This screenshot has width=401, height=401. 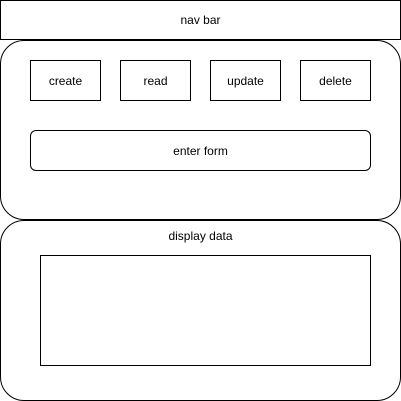 I want to click on create-button: create, so click(x=65, y=80).